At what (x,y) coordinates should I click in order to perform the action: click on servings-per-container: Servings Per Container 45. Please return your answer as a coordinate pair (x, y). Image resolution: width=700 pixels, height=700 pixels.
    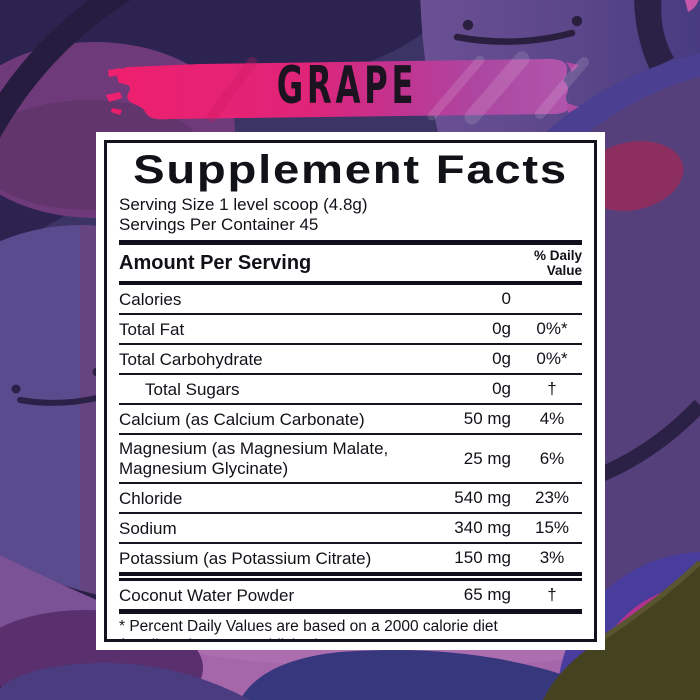
    Looking at the image, I should click on (219, 225).